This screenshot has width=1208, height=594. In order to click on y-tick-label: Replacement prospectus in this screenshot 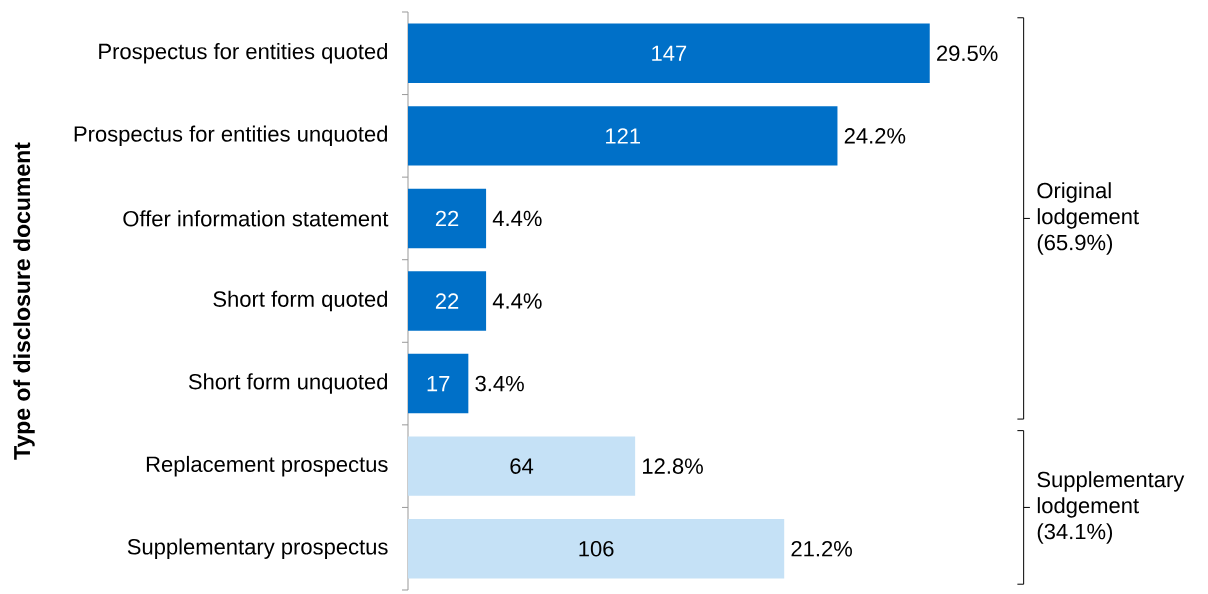, I will do `click(267, 466)`.